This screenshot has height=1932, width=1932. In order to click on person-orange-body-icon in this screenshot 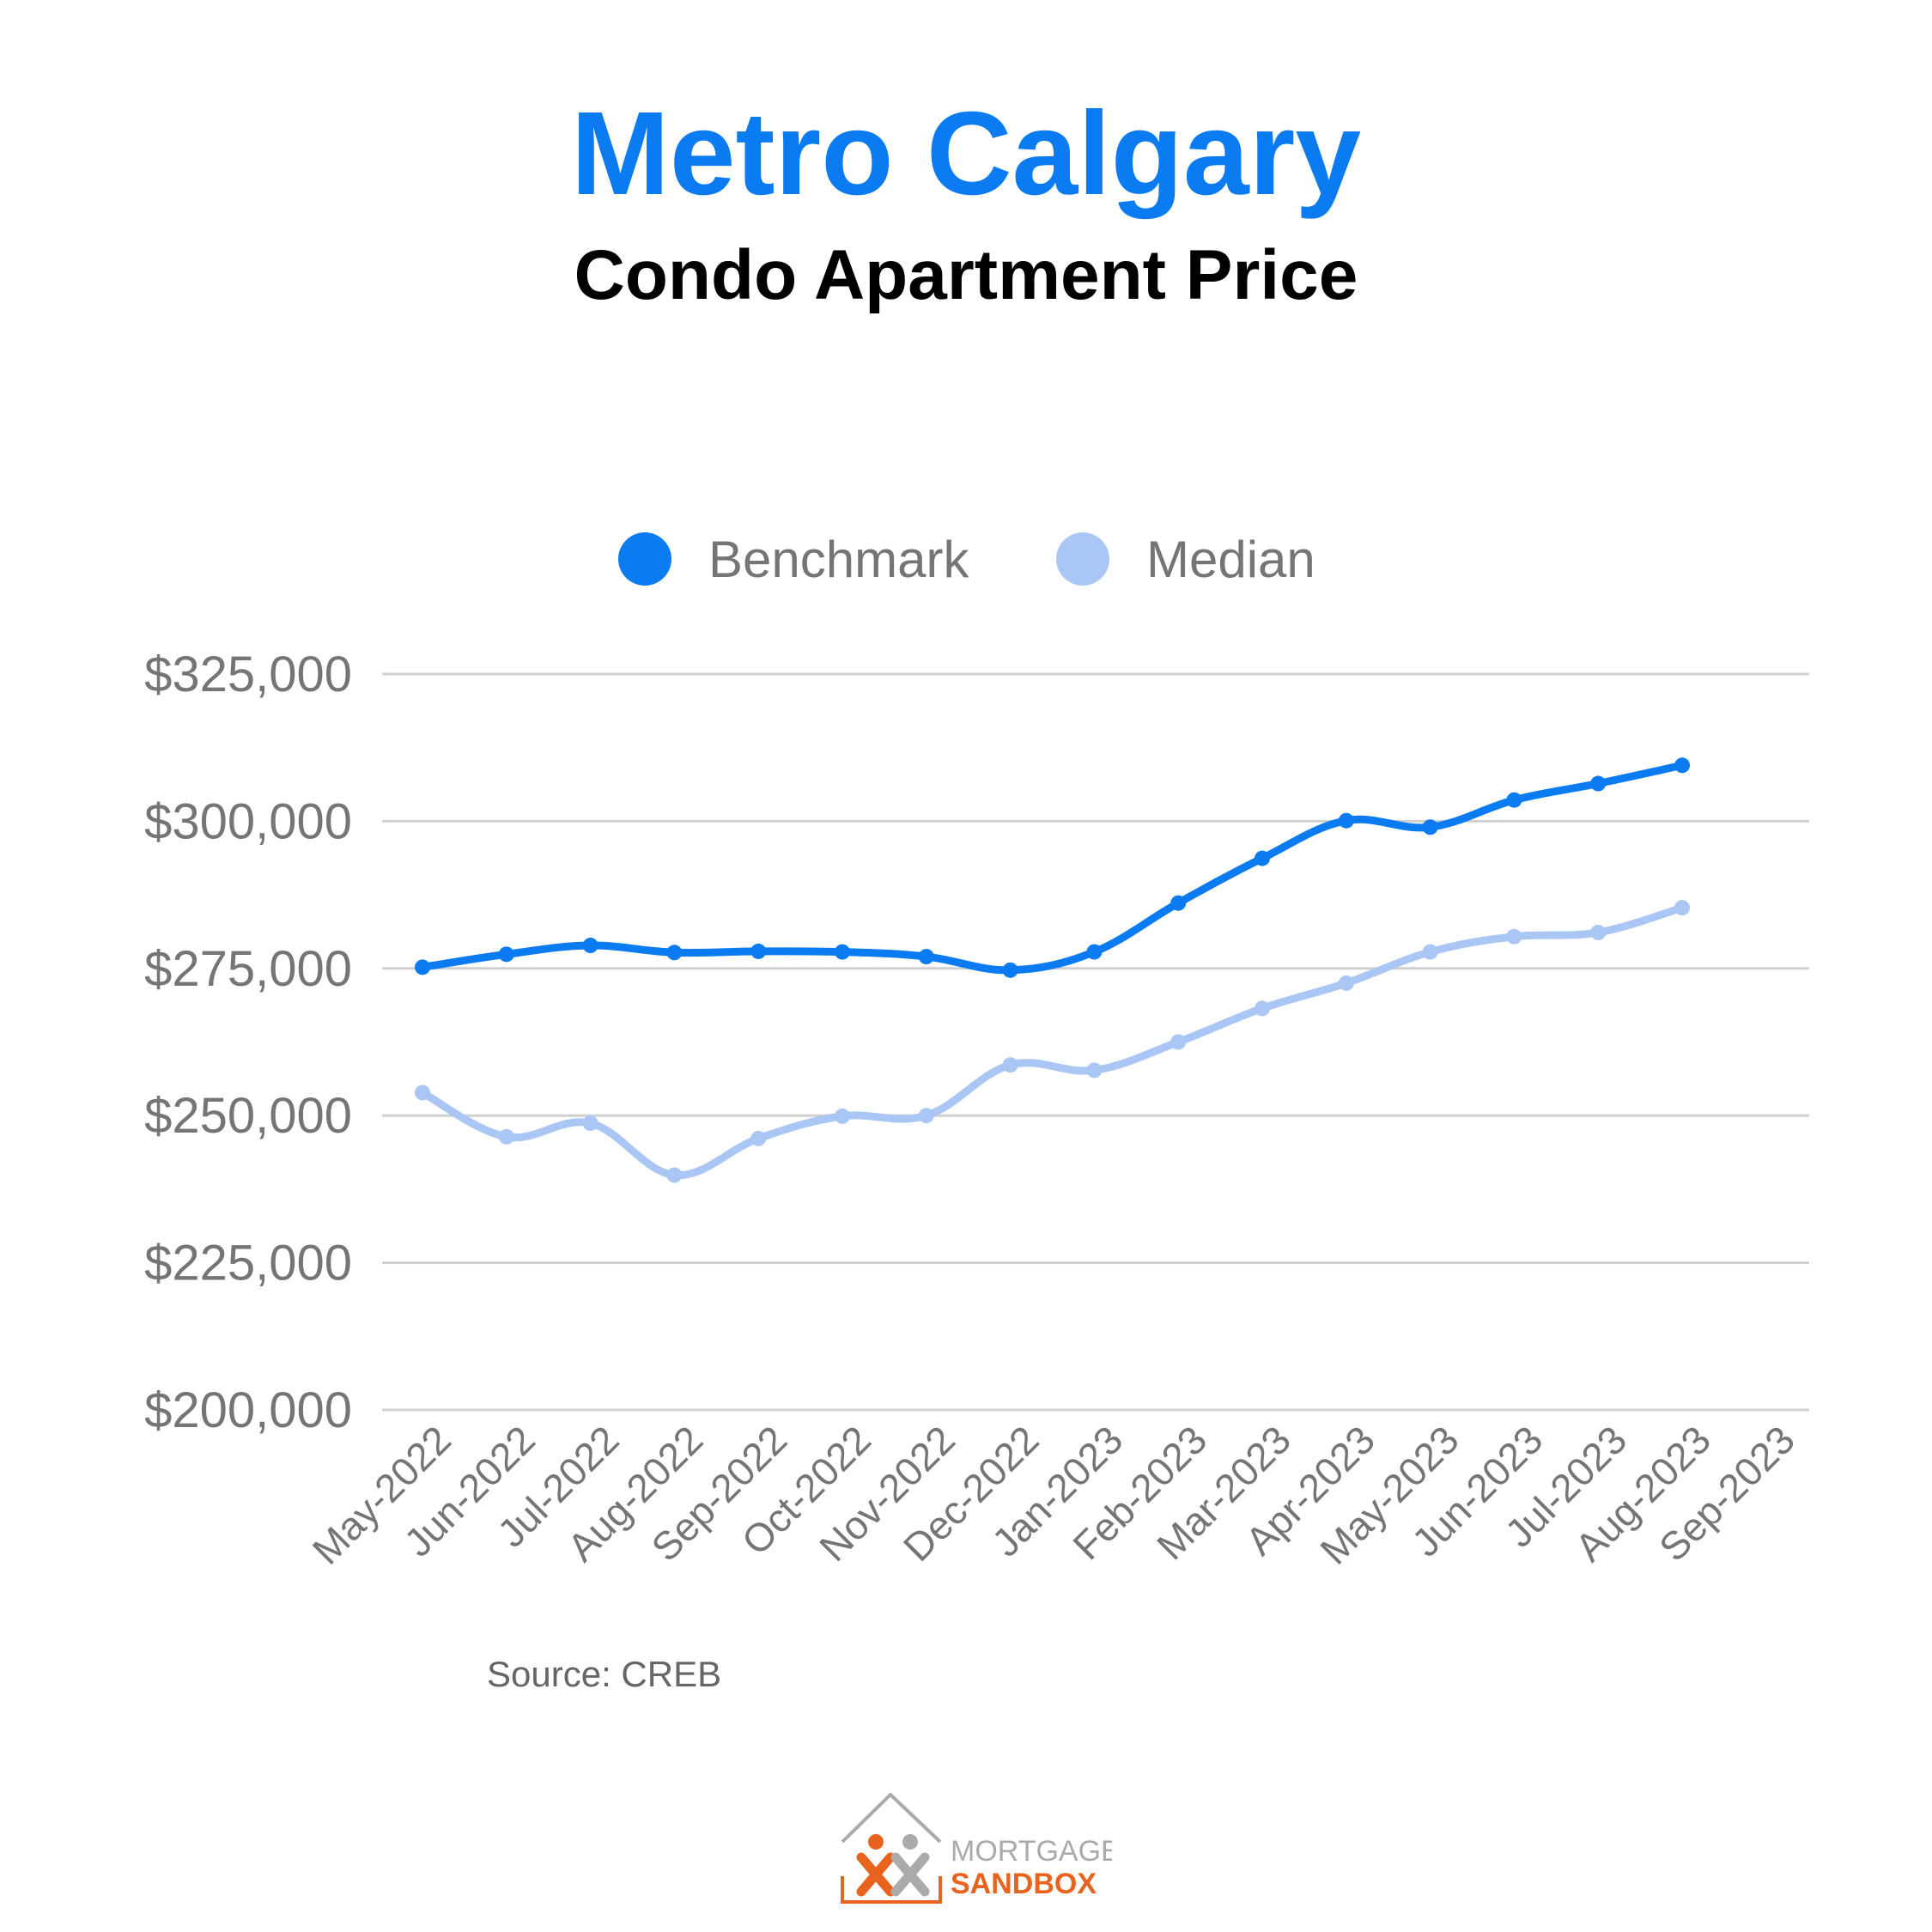, I will do `click(876, 1874)`.